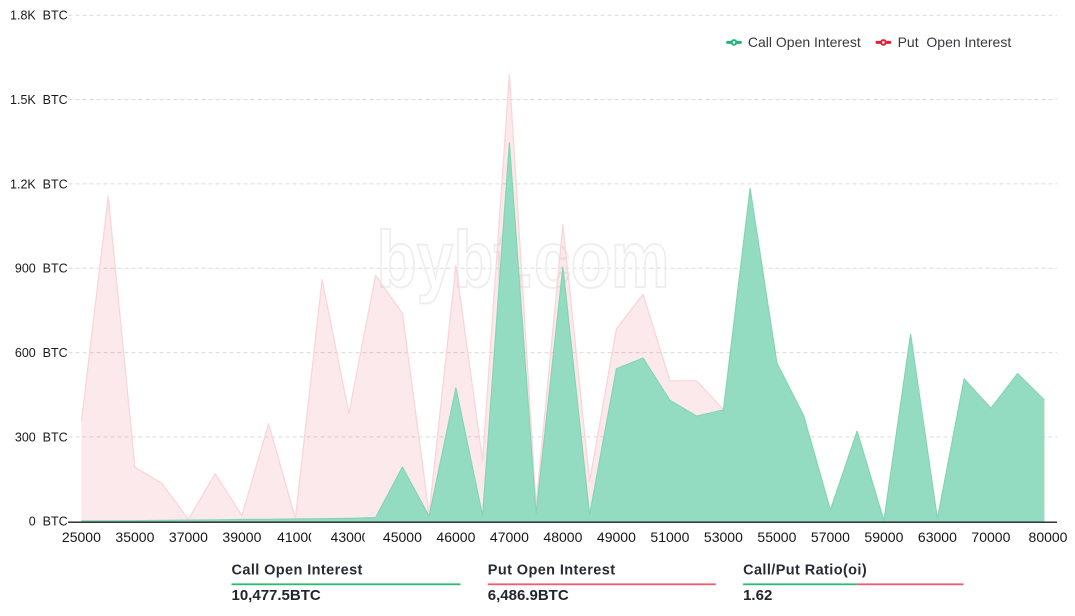  What do you see at coordinates (562, 537) in the screenshot?
I see `svg-text: 48000` at bounding box center [562, 537].